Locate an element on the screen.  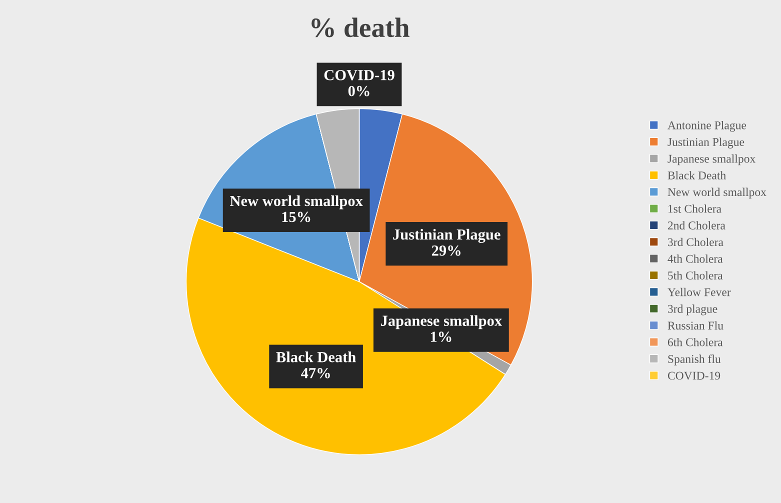
legend-label: Russian Flu is located at coordinates (696, 325).